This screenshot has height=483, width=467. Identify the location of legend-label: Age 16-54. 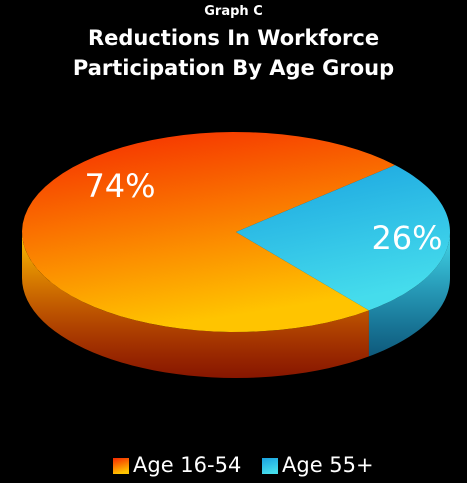
(187, 465).